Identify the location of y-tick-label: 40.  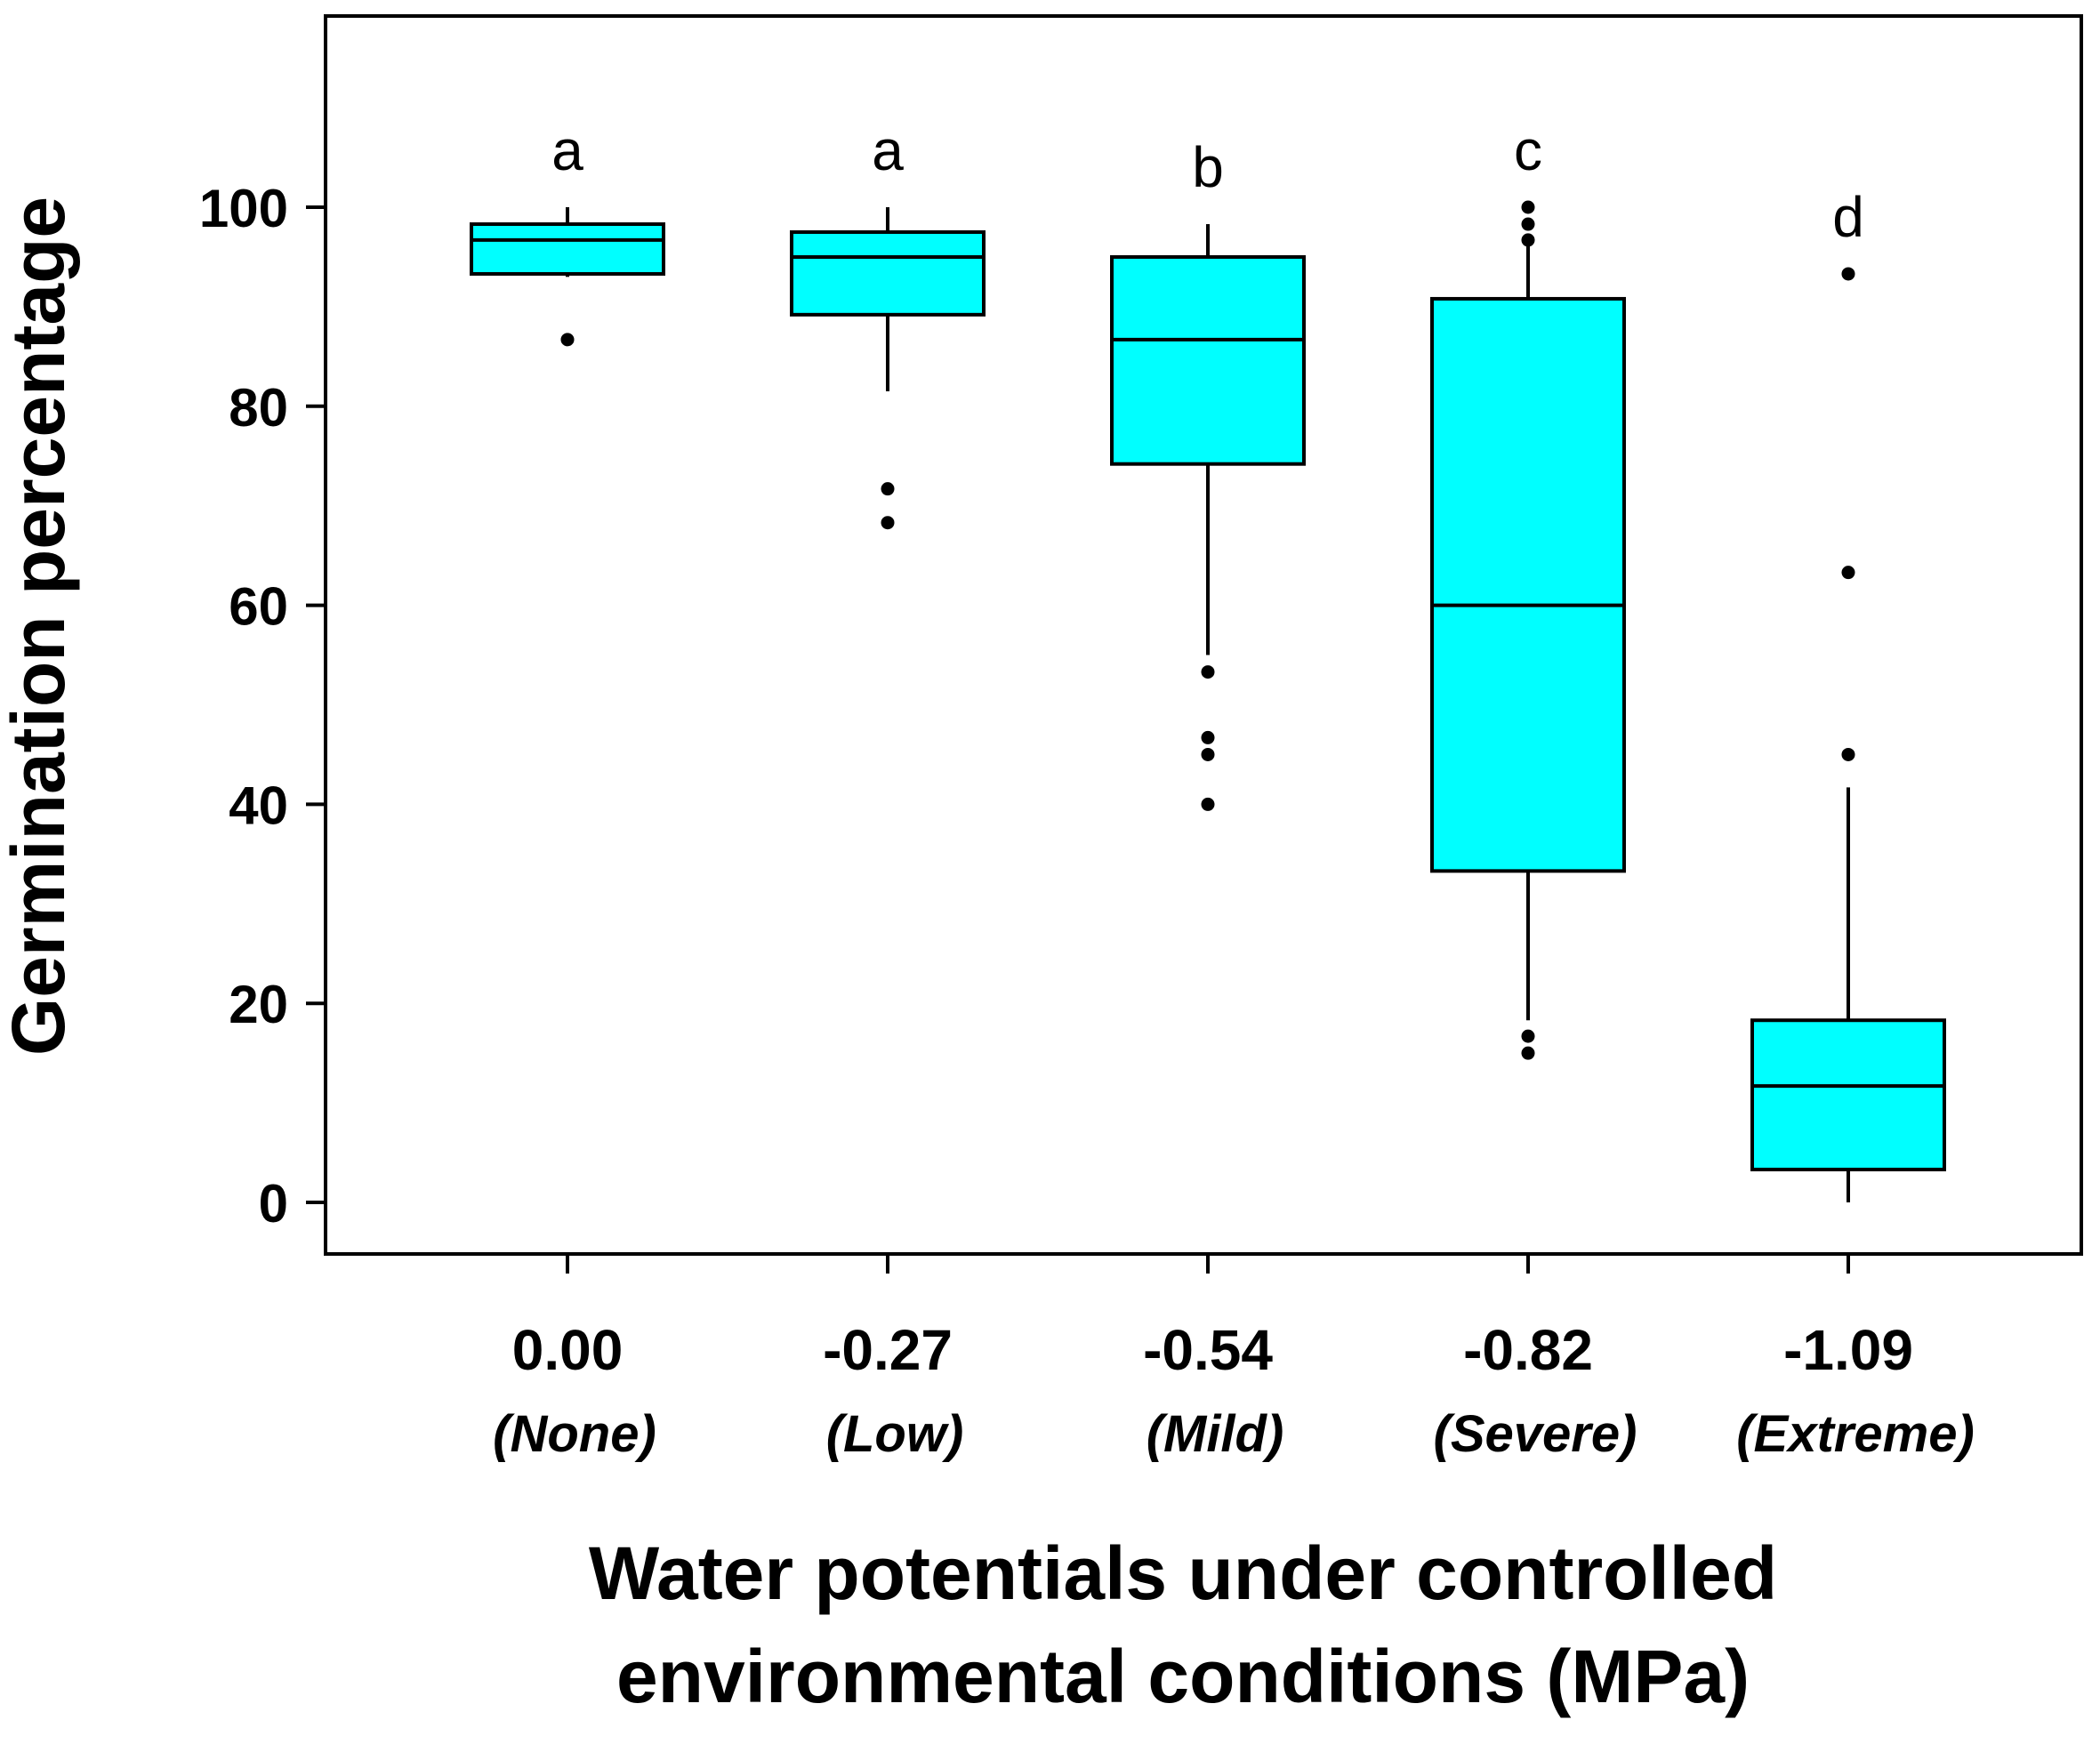
(258, 805).